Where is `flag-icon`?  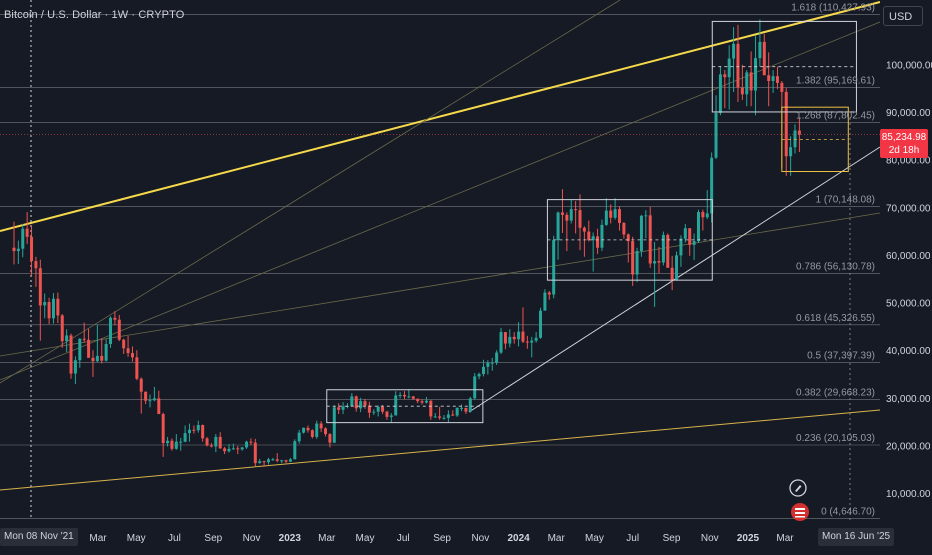 flag-icon is located at coordinates (800, 512).